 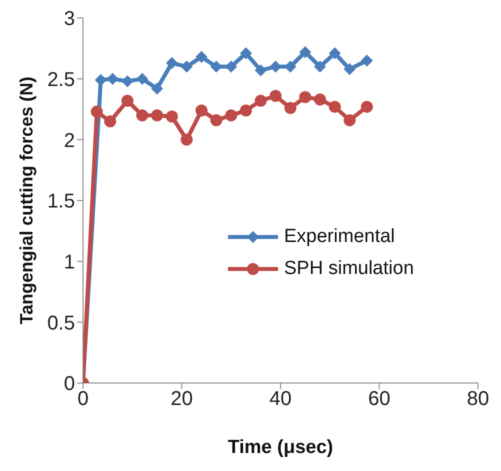 I want to click on y-axis-title: Tangengial cutting forces (N), so click(x=26, y=200).